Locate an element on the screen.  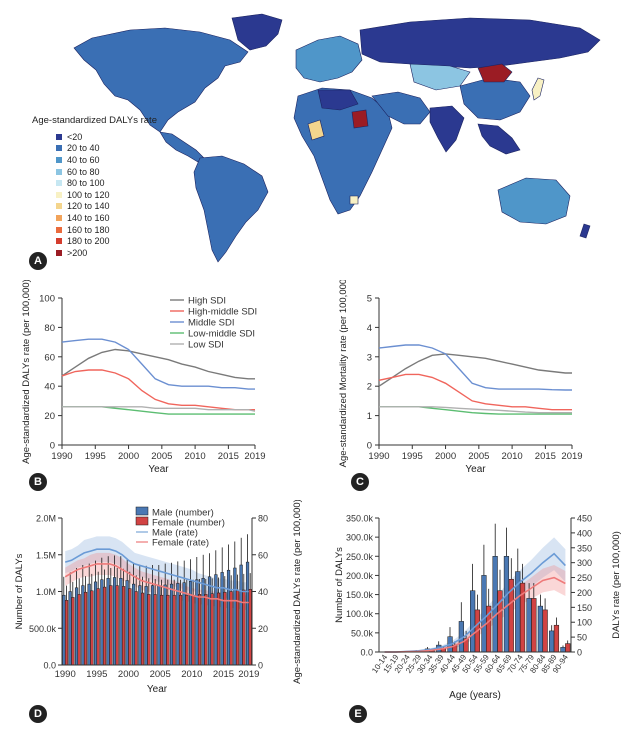
x-tick-label: 2019 is located at coordinates (248, 674).